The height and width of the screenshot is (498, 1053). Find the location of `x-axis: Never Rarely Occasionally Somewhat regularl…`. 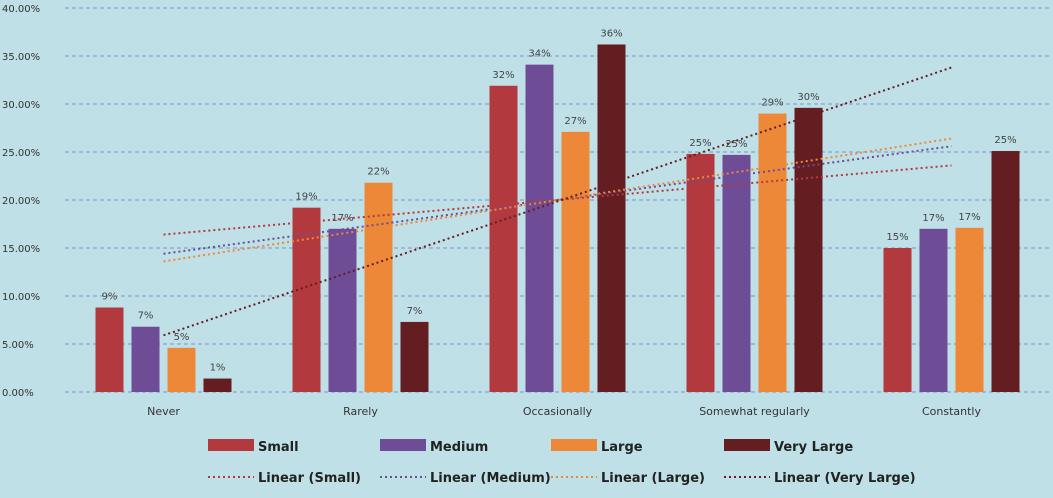

x-axis: Never Rarely Occasionally Somewhat regularl… is located at coordinates (564, 411).